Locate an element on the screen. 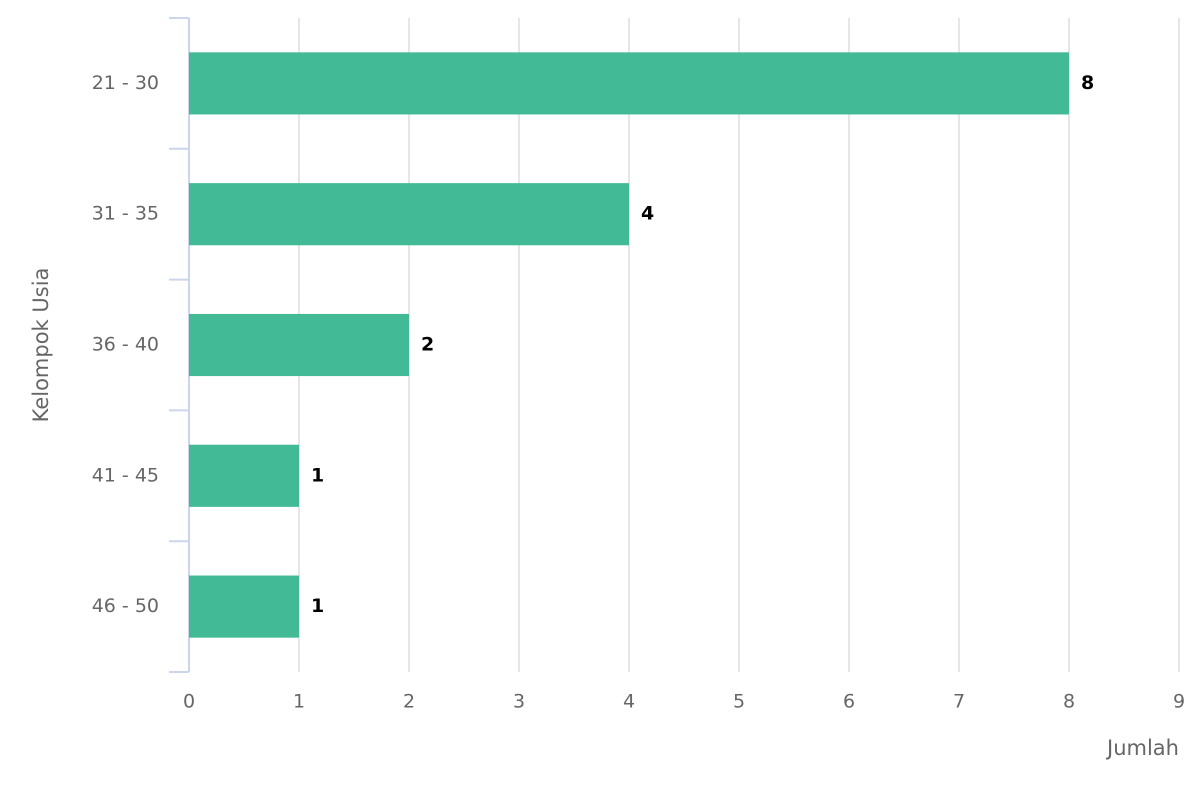 Image resolution: width=1200 pixels, height=800 pixels. x-tick-label: 1 is located at coordinates (299, 702).